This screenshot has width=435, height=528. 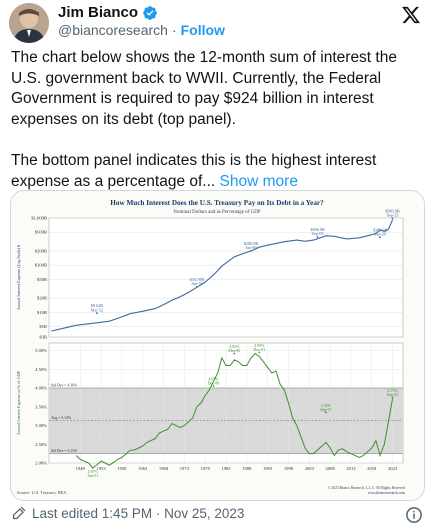 I want to click on edited-indicator: Last edited 1:45 PM · Nov 25, 2023, so click(x=127, y=513).